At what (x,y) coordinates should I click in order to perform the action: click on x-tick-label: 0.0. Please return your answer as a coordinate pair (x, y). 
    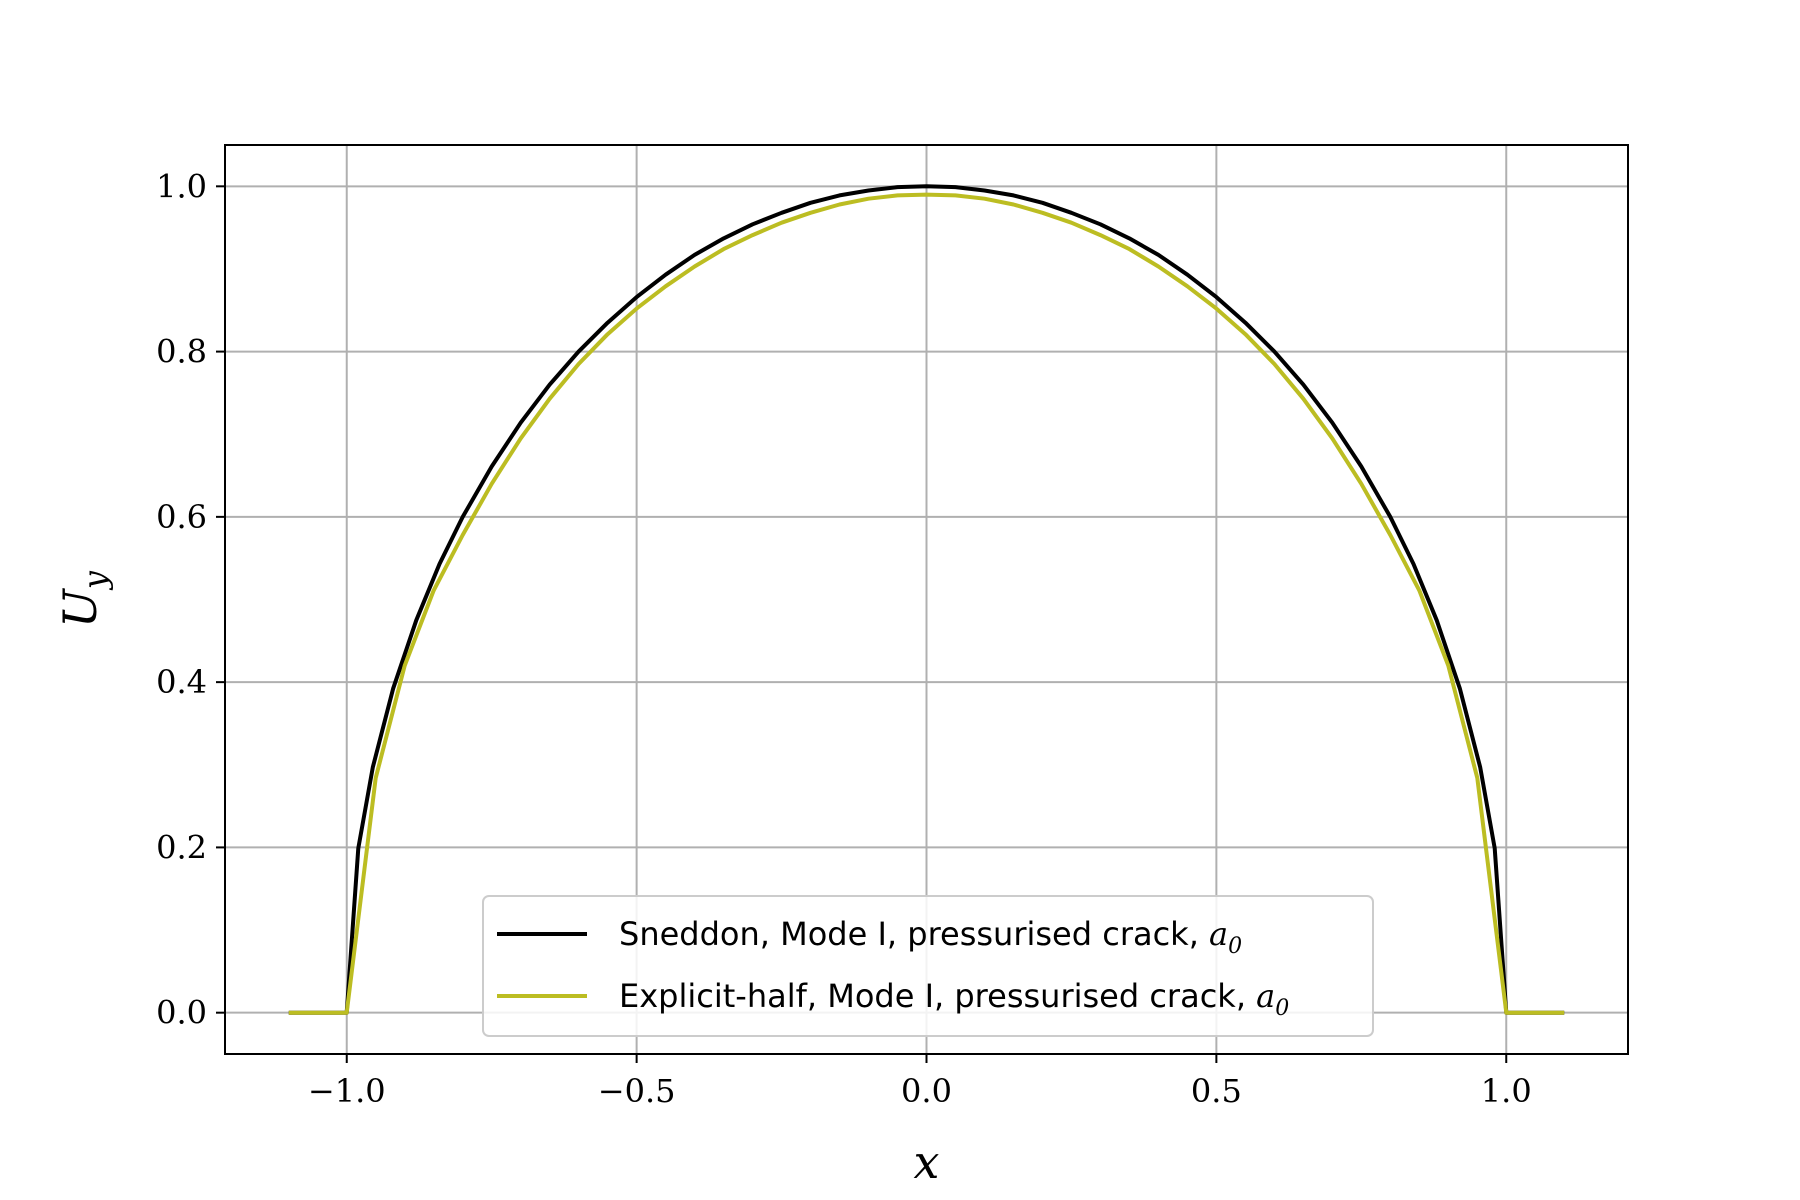
    Looking at the image, I should click on (926, 1091).